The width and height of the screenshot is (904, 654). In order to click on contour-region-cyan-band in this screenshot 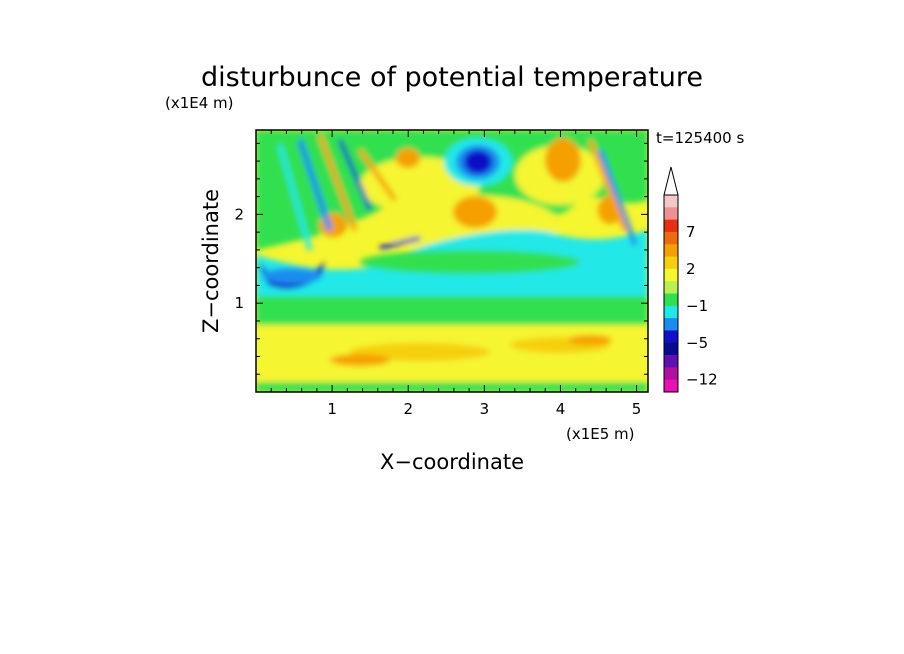, I will do `click(452, 289)`.